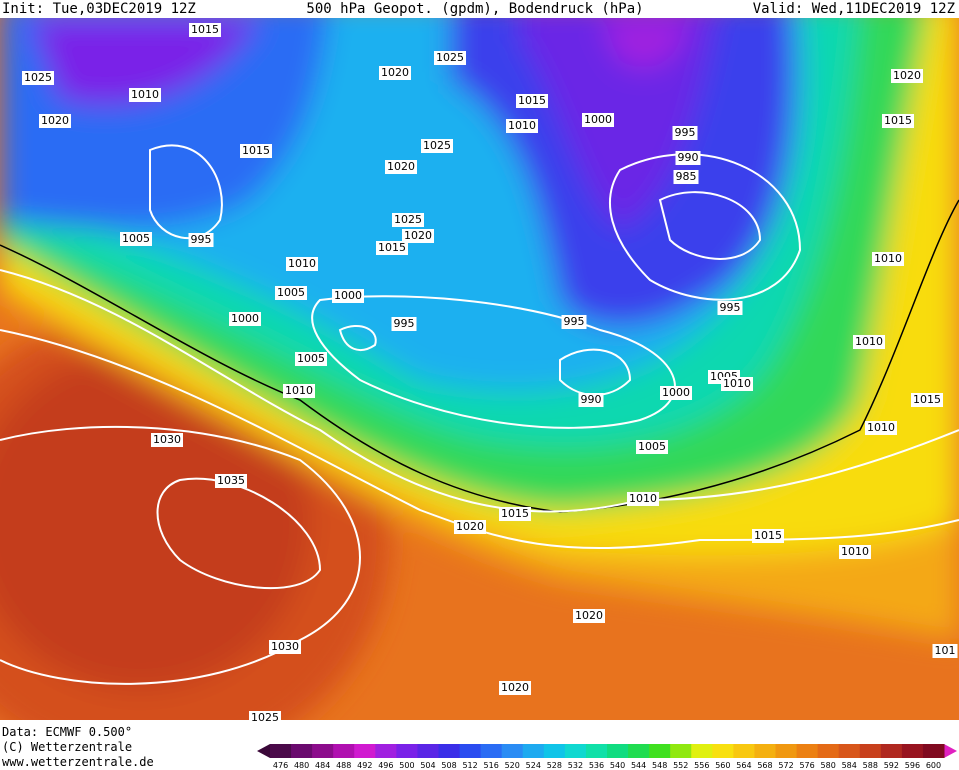 This screenshot has width=959, height=770. I want to click on colorbar-label: 576, so click(806, 765).